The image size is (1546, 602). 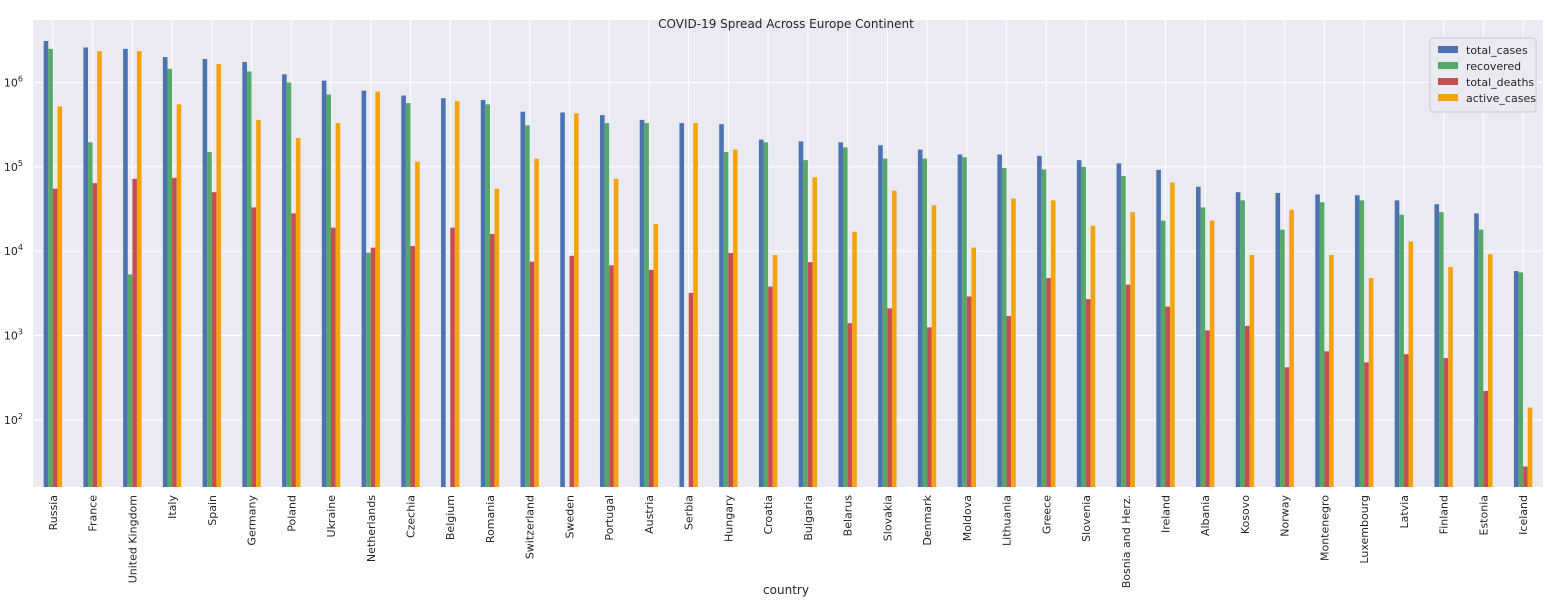 I want to click on bar-total_cases: Austria total_cases: 360000, so click(x=642, y=303).